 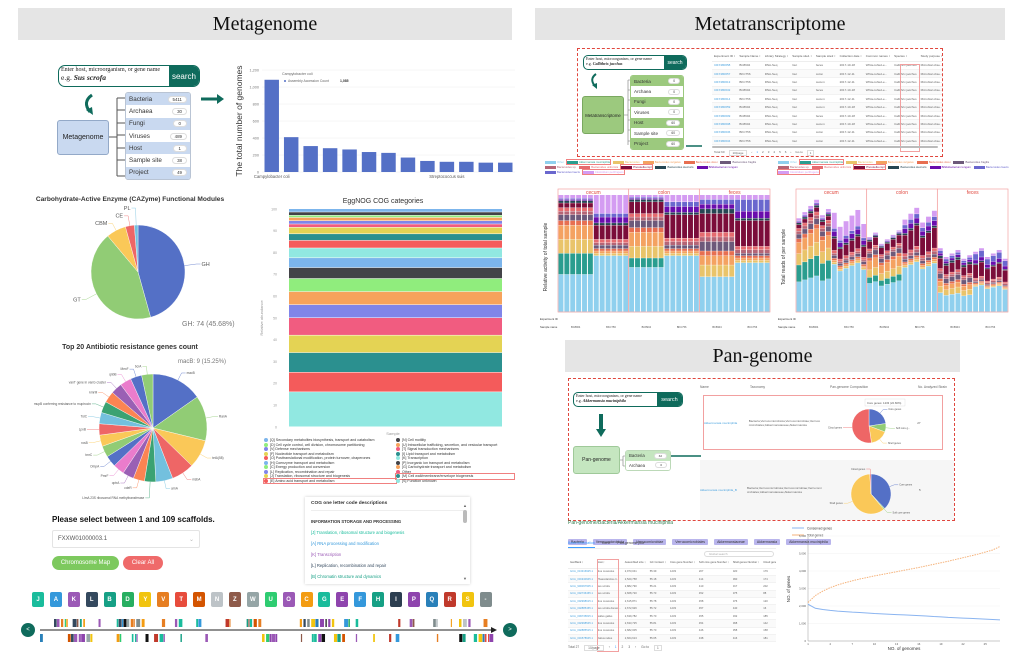 What do you see at coordinates (650, 542) in the screenshot?
I see `taxonomy-chip: Verrucomicrobiae` at bounding box center [650, 542].